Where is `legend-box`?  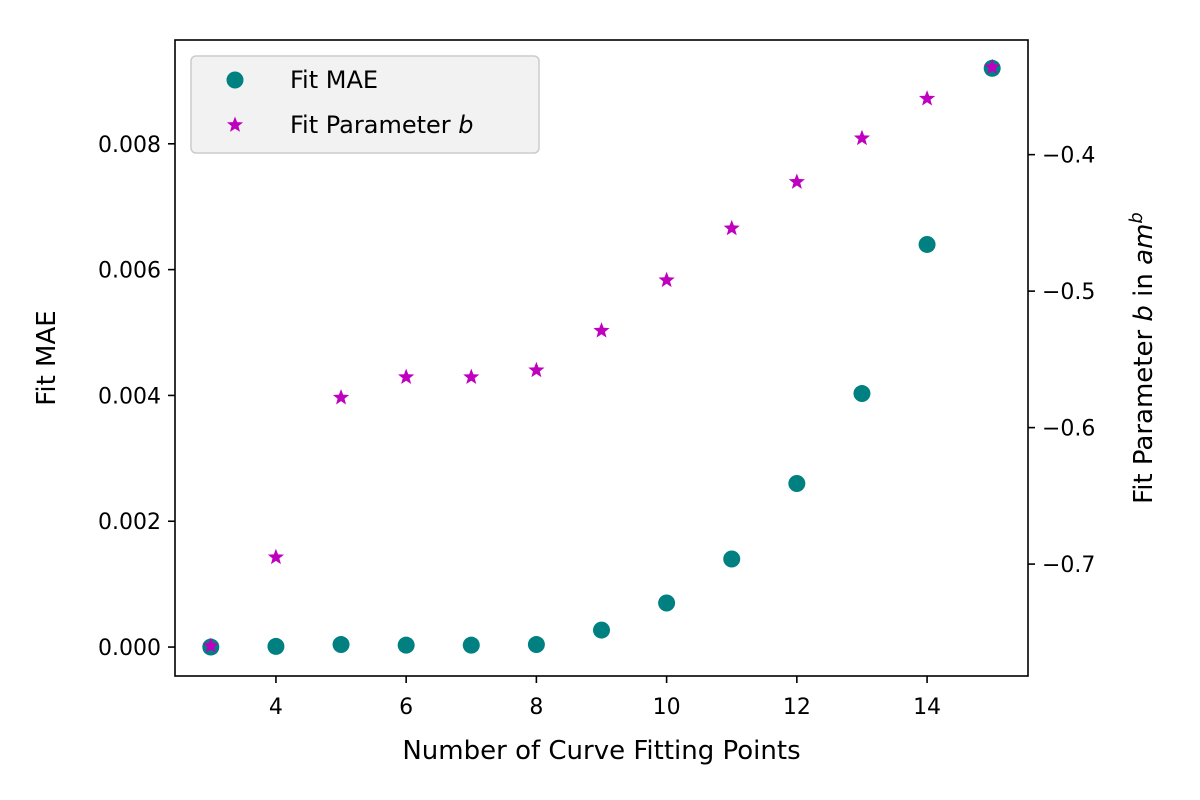
legend-box is located at coordinates (365, 104).